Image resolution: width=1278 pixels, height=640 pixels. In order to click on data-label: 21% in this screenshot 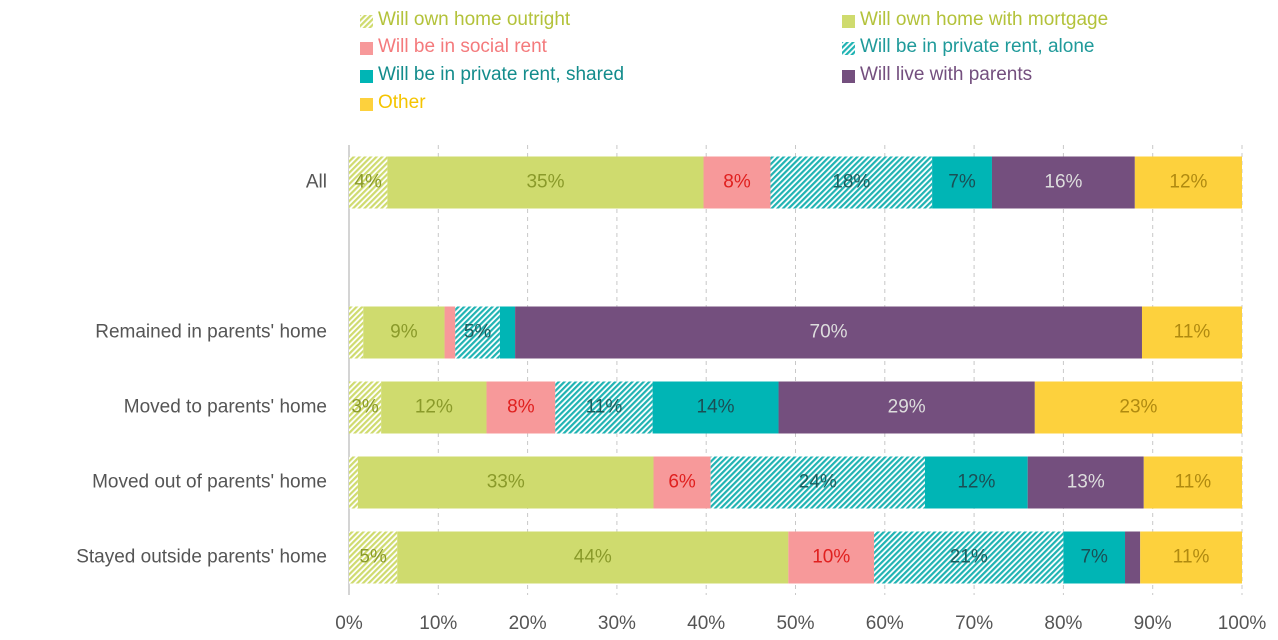, I will do `click(969, 557)`.